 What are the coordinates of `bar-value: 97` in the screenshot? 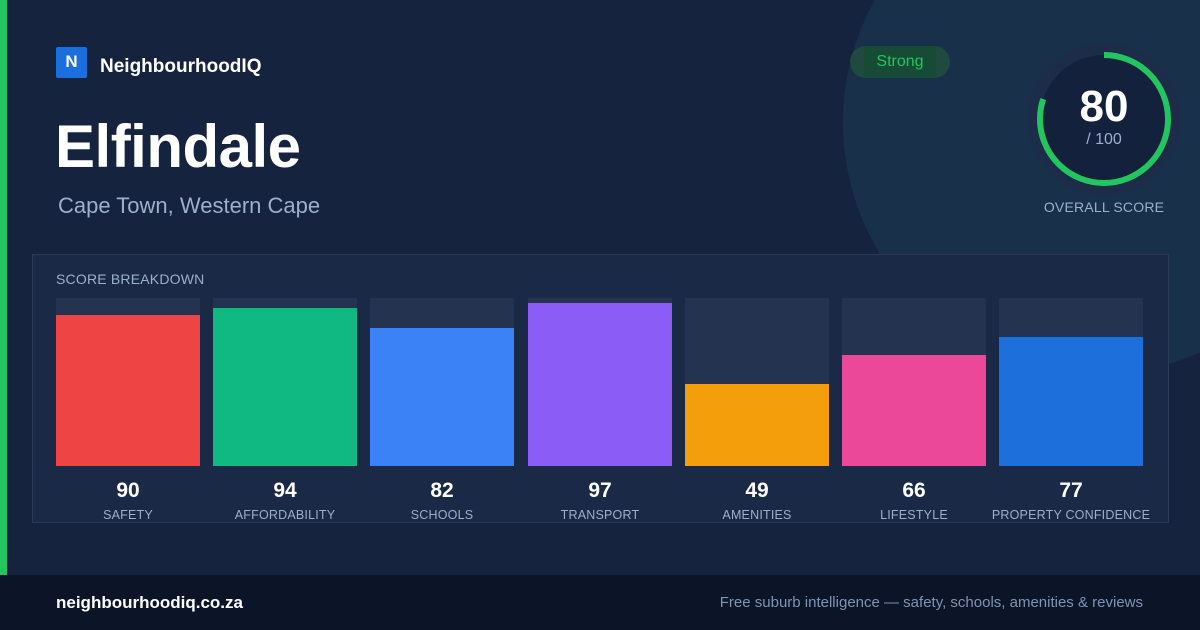 It's located at (600, 490).